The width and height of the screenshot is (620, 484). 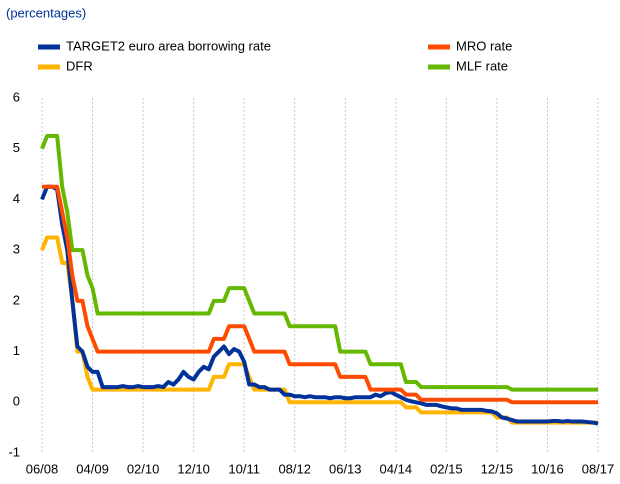 I want to click on chart-subtitle: (percentages), so click(x=46, y=12).